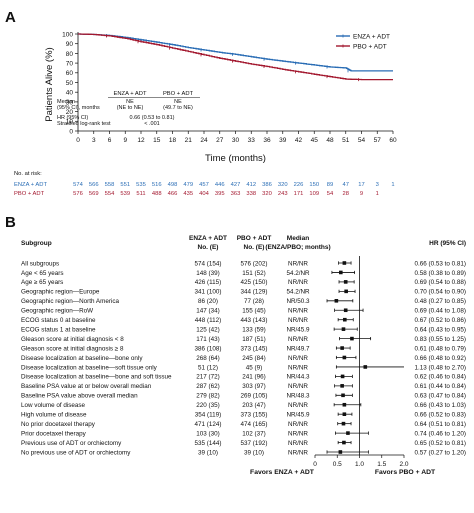 The height and width of the screenshot is (513, 474). I want to click on km-at-risk-value: 576, so click(78, 194).